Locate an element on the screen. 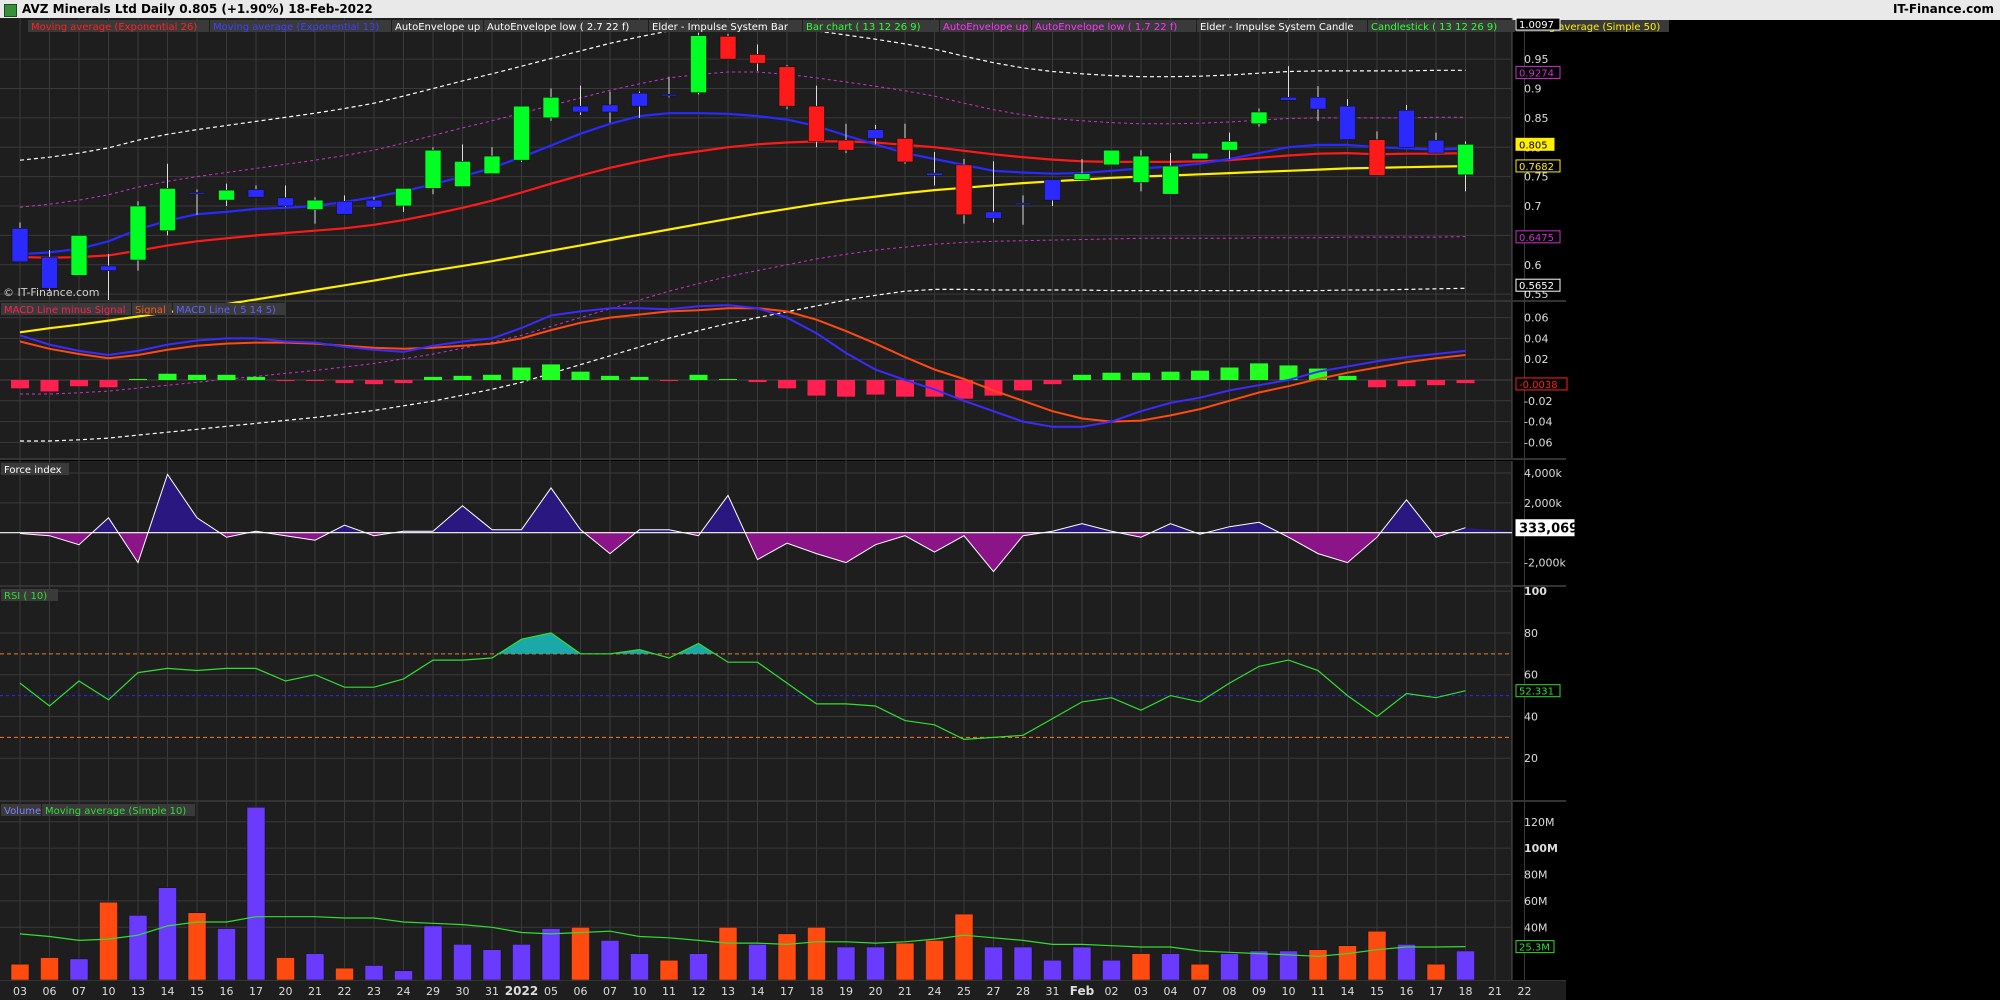 The height and width of the screenshot is (1000, 2000). force-area-positive is located at coordinates (766, 503).